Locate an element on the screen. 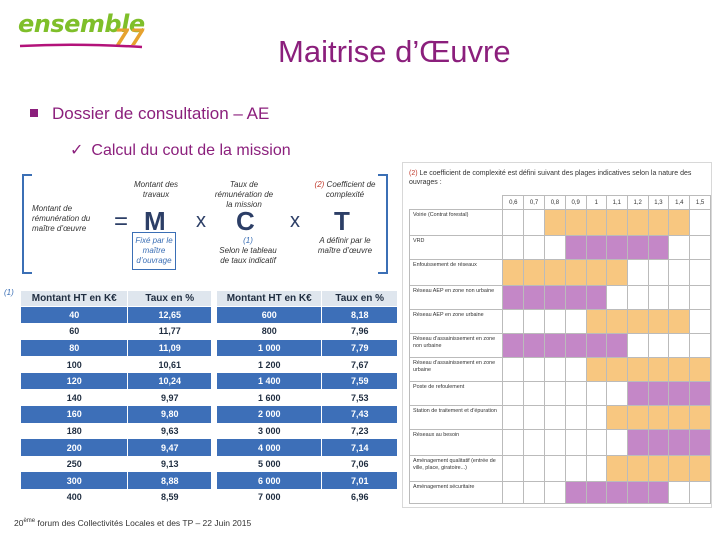  c-note: (1) Selon le tableau de taux indicatif is located at coordinates (248, 251).